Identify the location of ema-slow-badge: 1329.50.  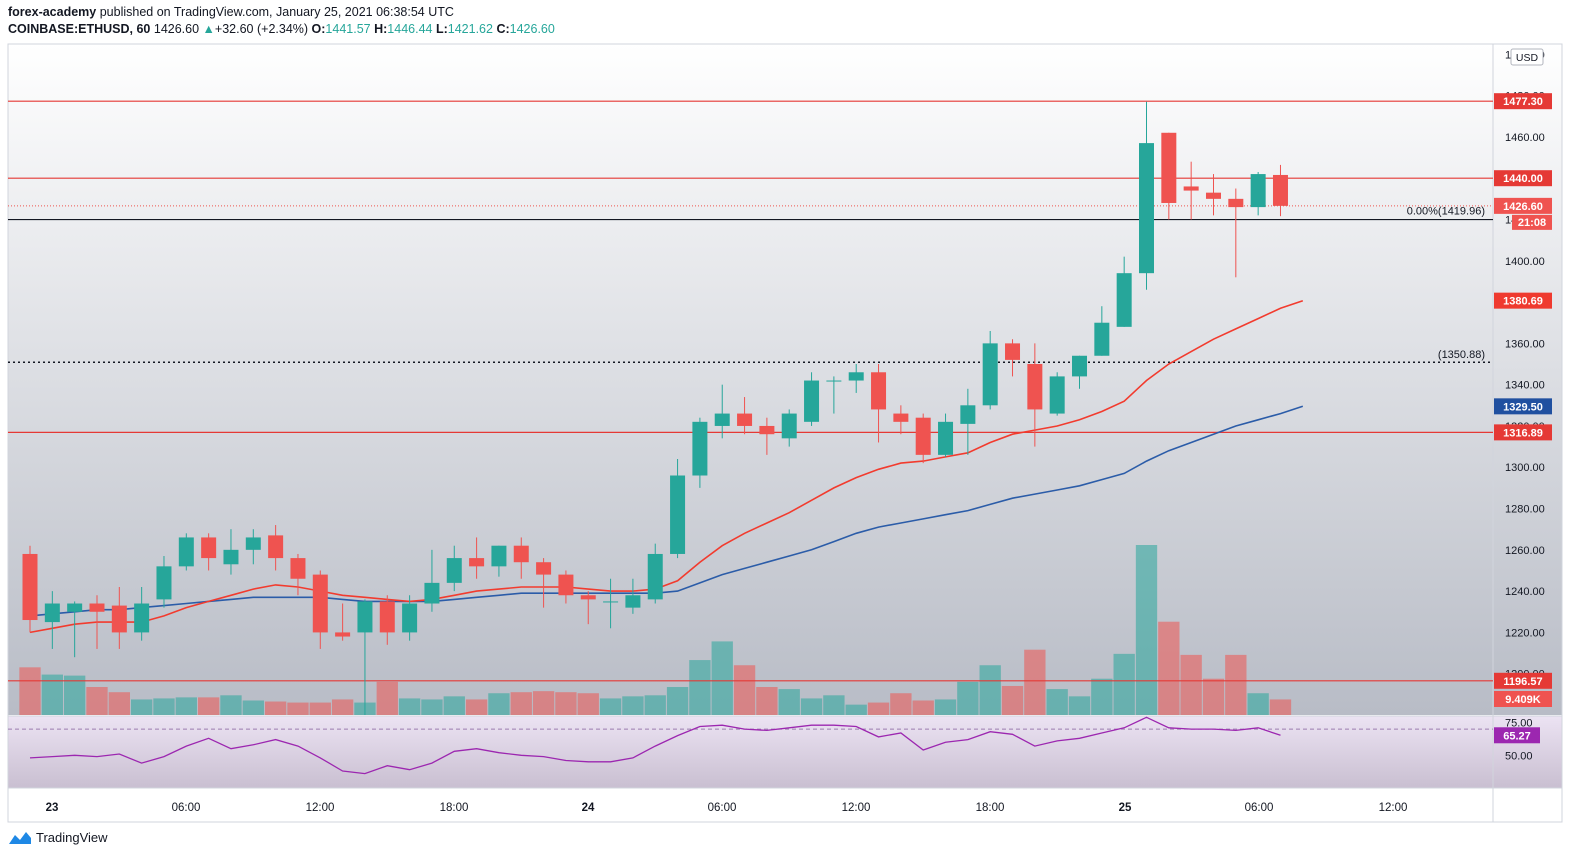
(1523, 407).